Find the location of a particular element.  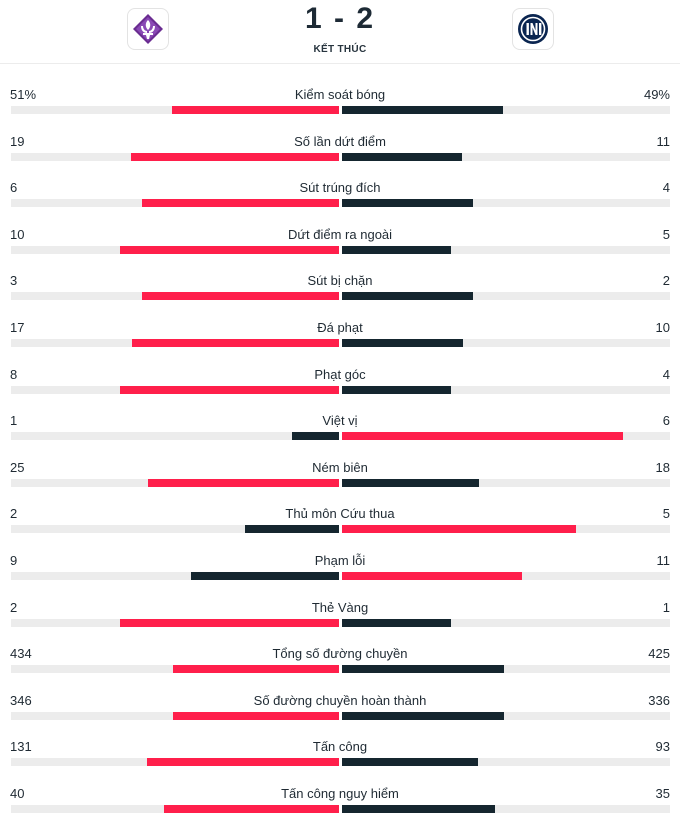

stat-row: 25 Ném biên 18 is located at coordinates (340, 467).